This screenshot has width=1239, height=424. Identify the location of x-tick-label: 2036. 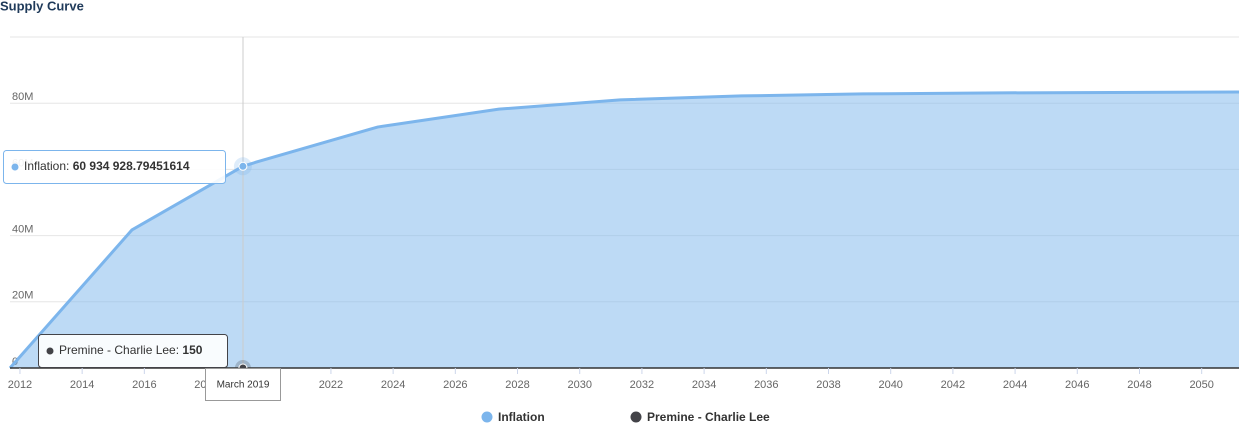
(766, 385).